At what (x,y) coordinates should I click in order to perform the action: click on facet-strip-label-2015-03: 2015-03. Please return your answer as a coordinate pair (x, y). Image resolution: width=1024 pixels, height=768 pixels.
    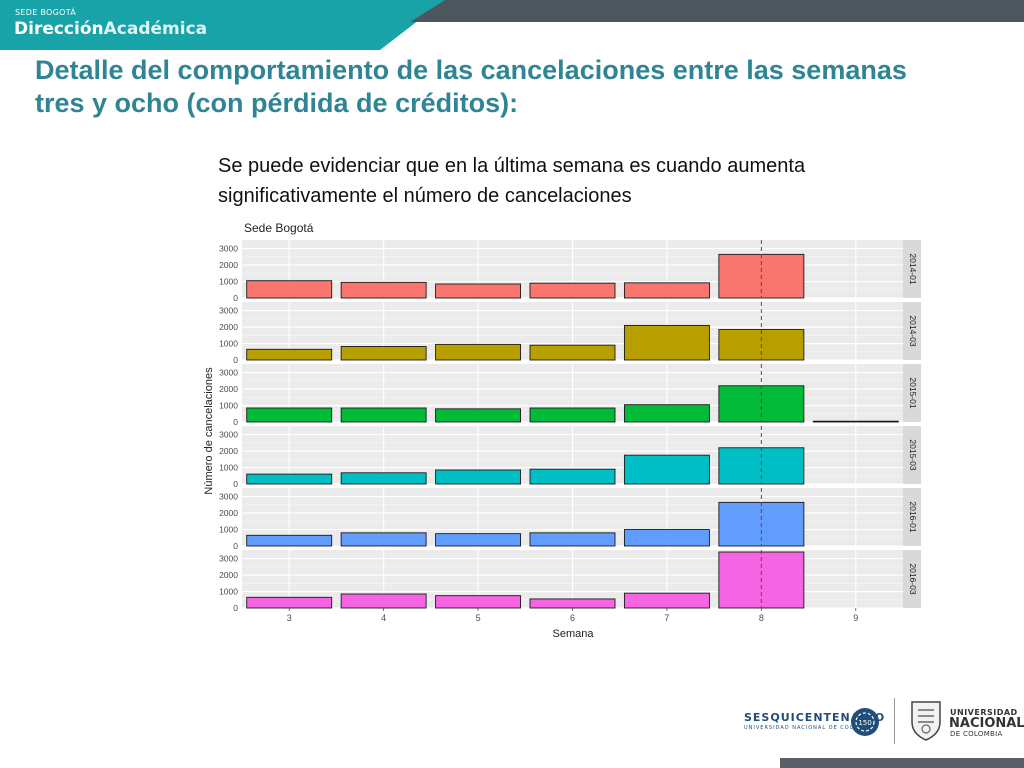
    Looking at the image, I should click on (913, 454).